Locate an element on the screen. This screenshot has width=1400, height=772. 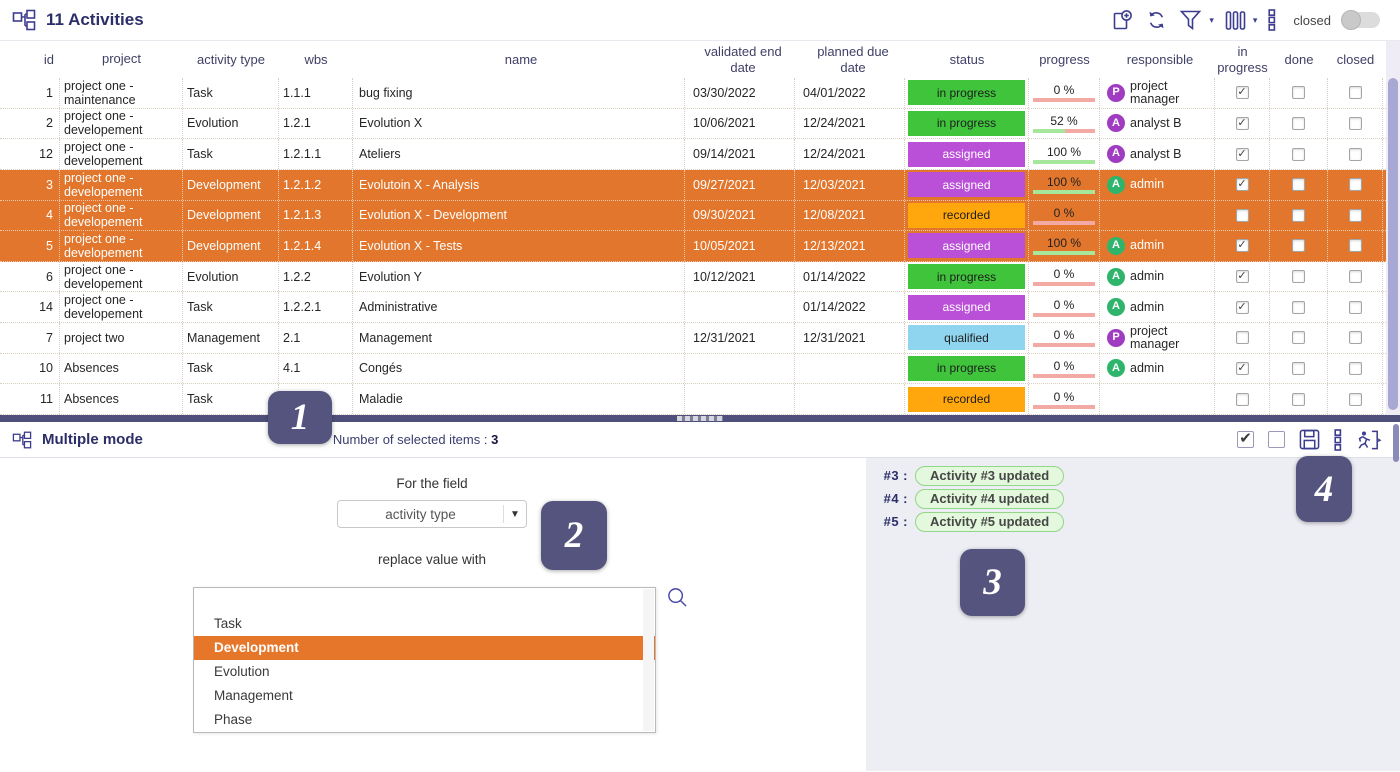
vertical-scrollbar-thumb is located at coordinates (1393, 244).